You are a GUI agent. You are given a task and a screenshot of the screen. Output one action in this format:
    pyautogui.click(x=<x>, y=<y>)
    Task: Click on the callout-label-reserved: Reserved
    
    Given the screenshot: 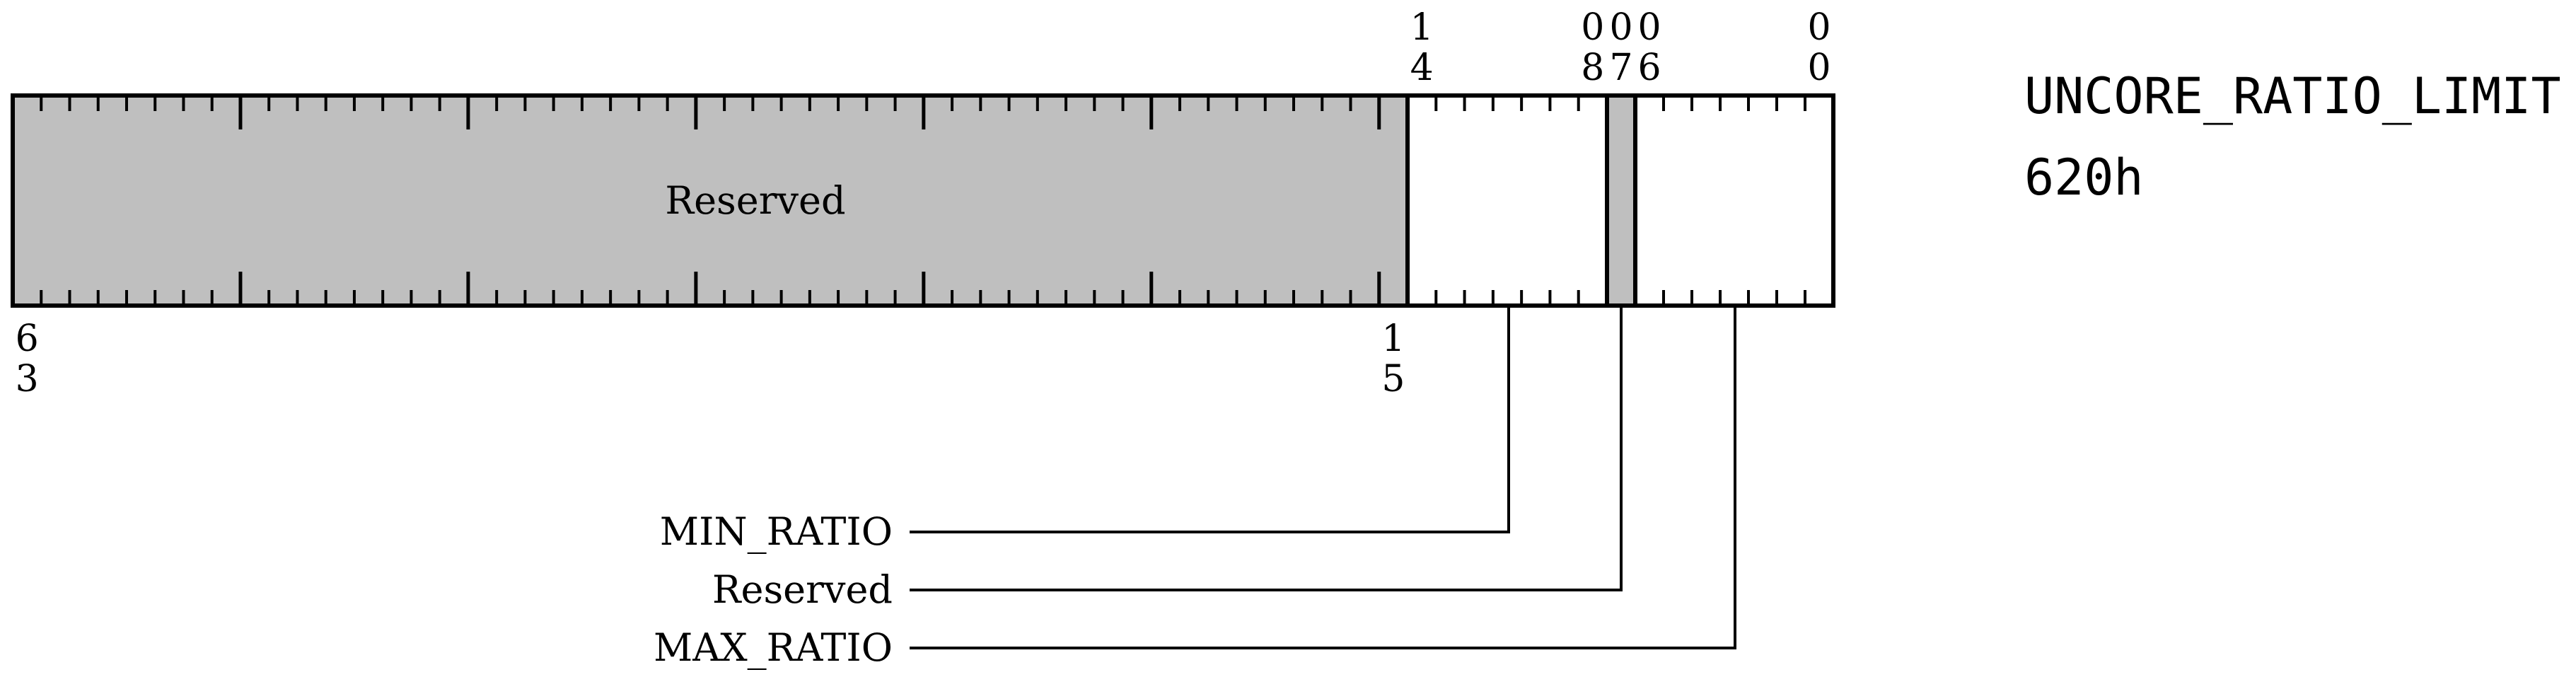 What is the action you would take?
    pyautogui.click(x=802, y=589)
    